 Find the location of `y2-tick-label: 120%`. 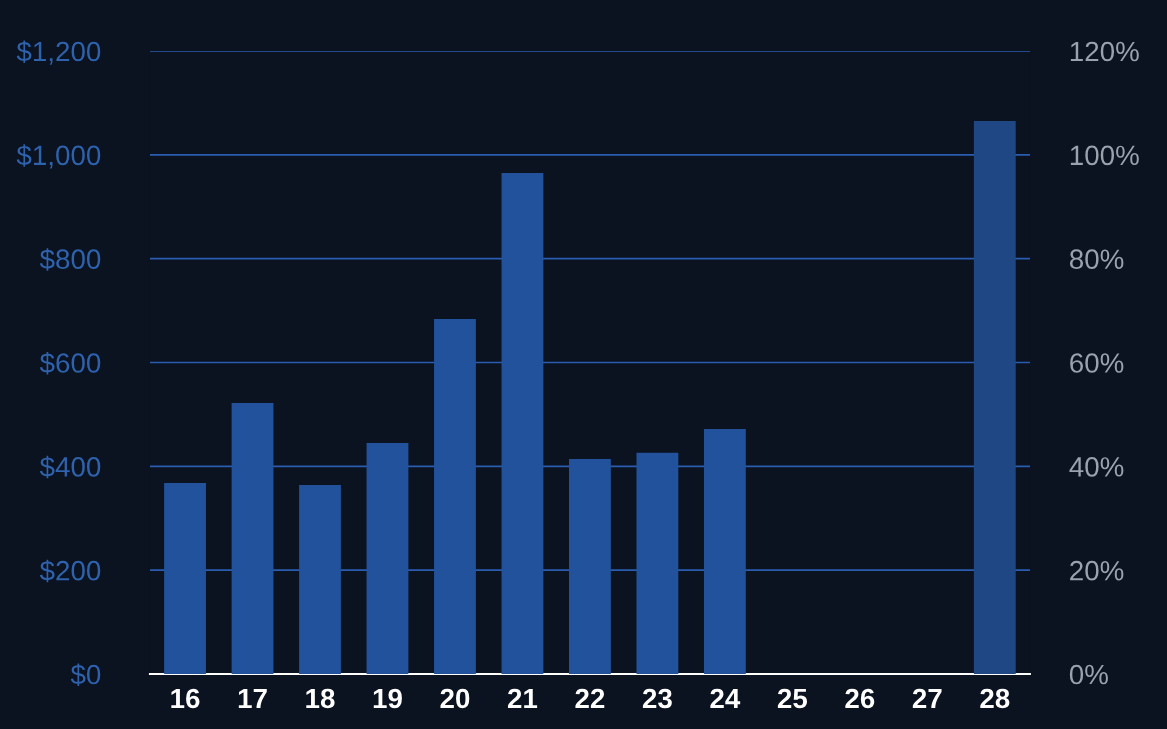

y2-tick-label: 120% is located at coordinates (1104, 51).